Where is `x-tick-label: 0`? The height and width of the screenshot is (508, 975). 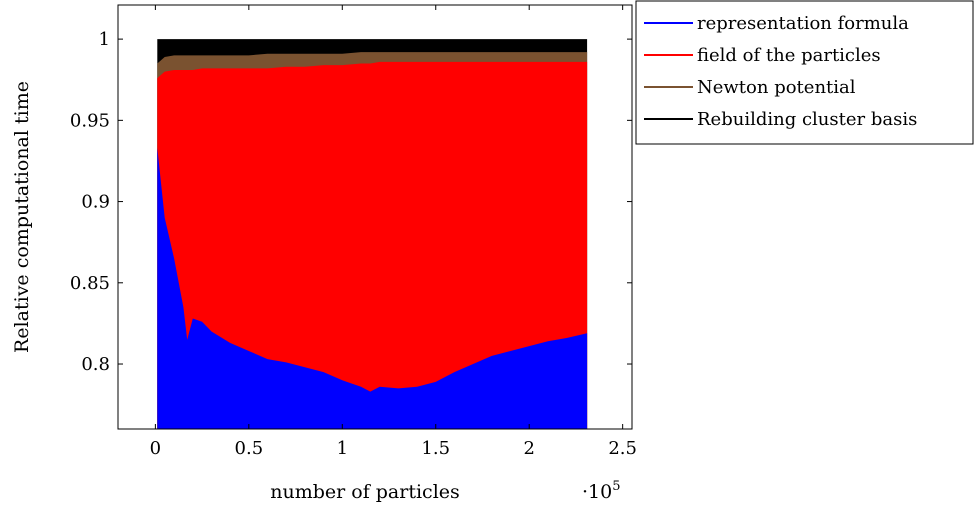 x-tick-label: 0 is located at coordinates (155, 448).